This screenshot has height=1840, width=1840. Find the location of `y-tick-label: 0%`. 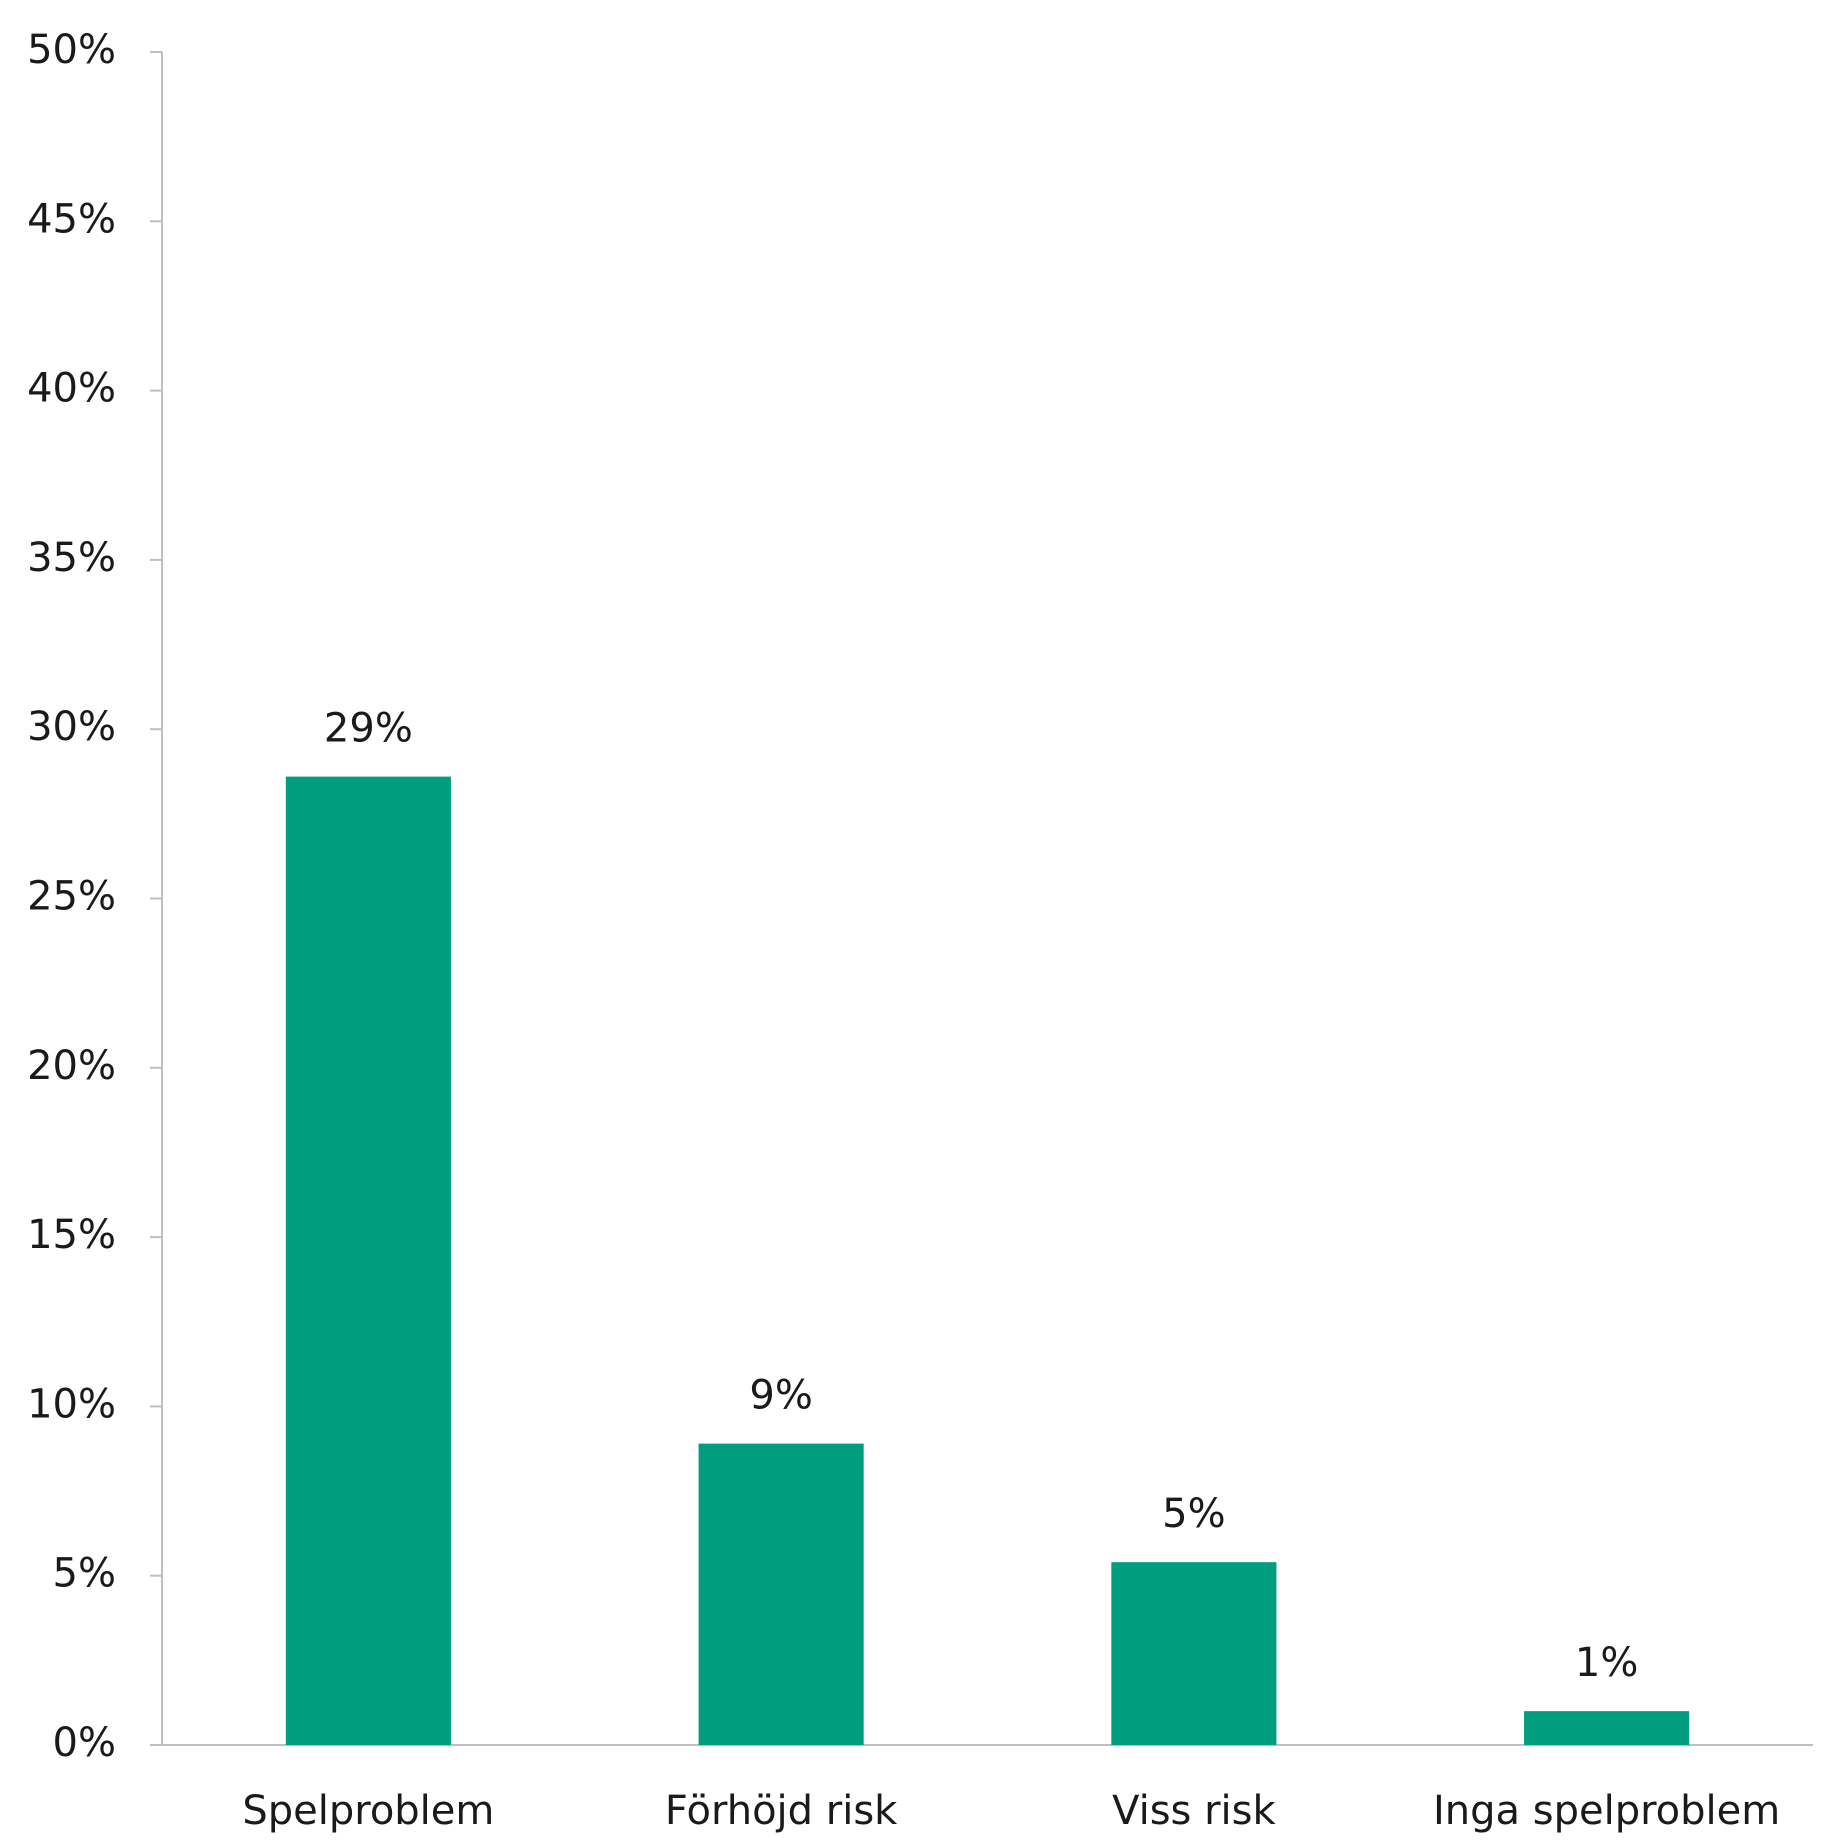

y-tick-label: 0% is located at coordinates (84, 1743).